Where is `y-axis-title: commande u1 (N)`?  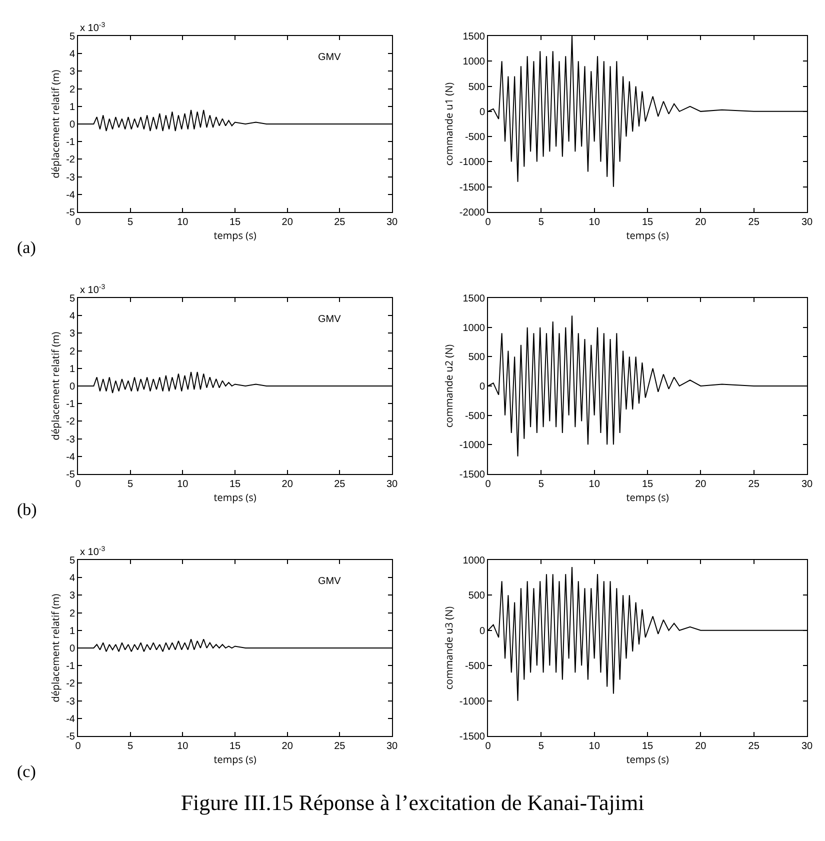
y-axis-title: commande u1 (N) is located at coordinates (448, 124).